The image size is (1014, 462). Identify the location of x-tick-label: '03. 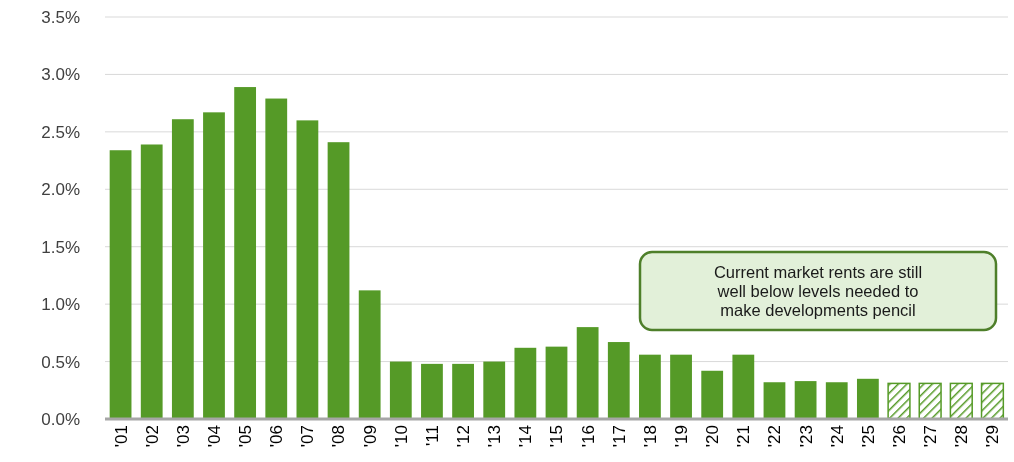
(183, 436).